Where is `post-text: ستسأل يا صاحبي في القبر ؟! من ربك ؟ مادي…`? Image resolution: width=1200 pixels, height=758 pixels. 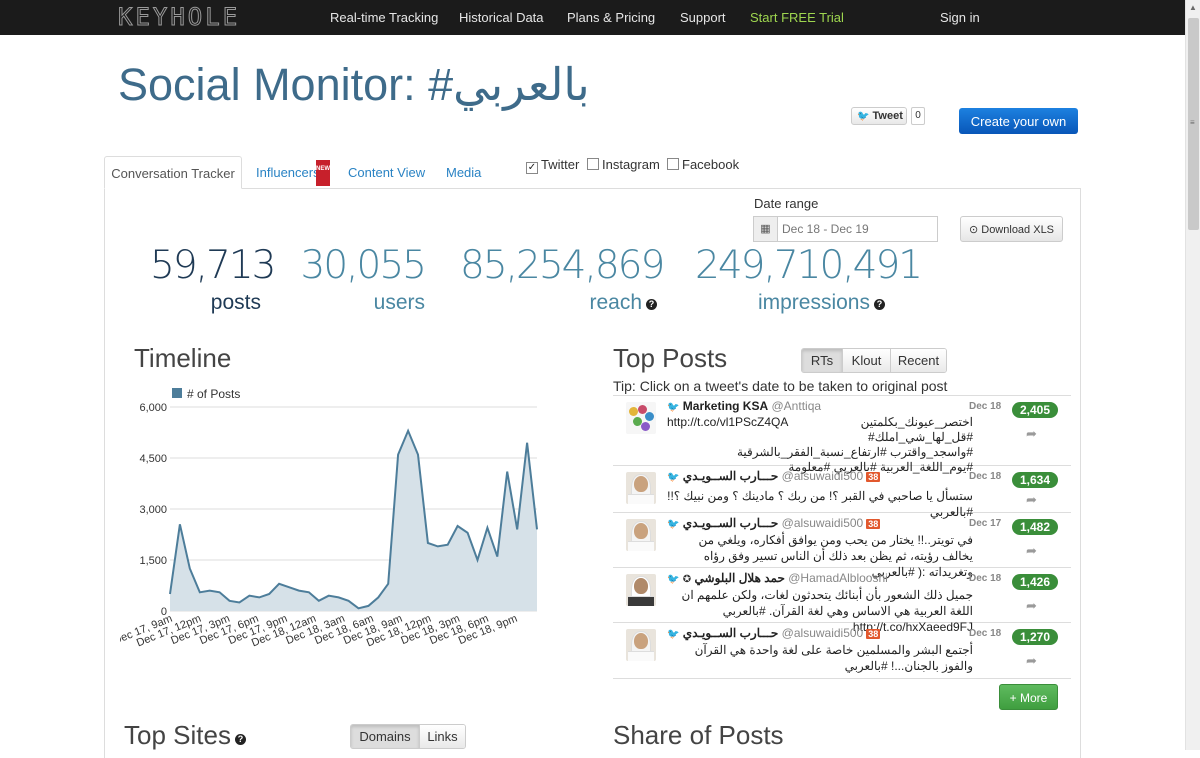
post-text: ستسأل يا صاحبي في القبر ؟! من ربك ؟ مادي… is located at coordinates (820, 504).